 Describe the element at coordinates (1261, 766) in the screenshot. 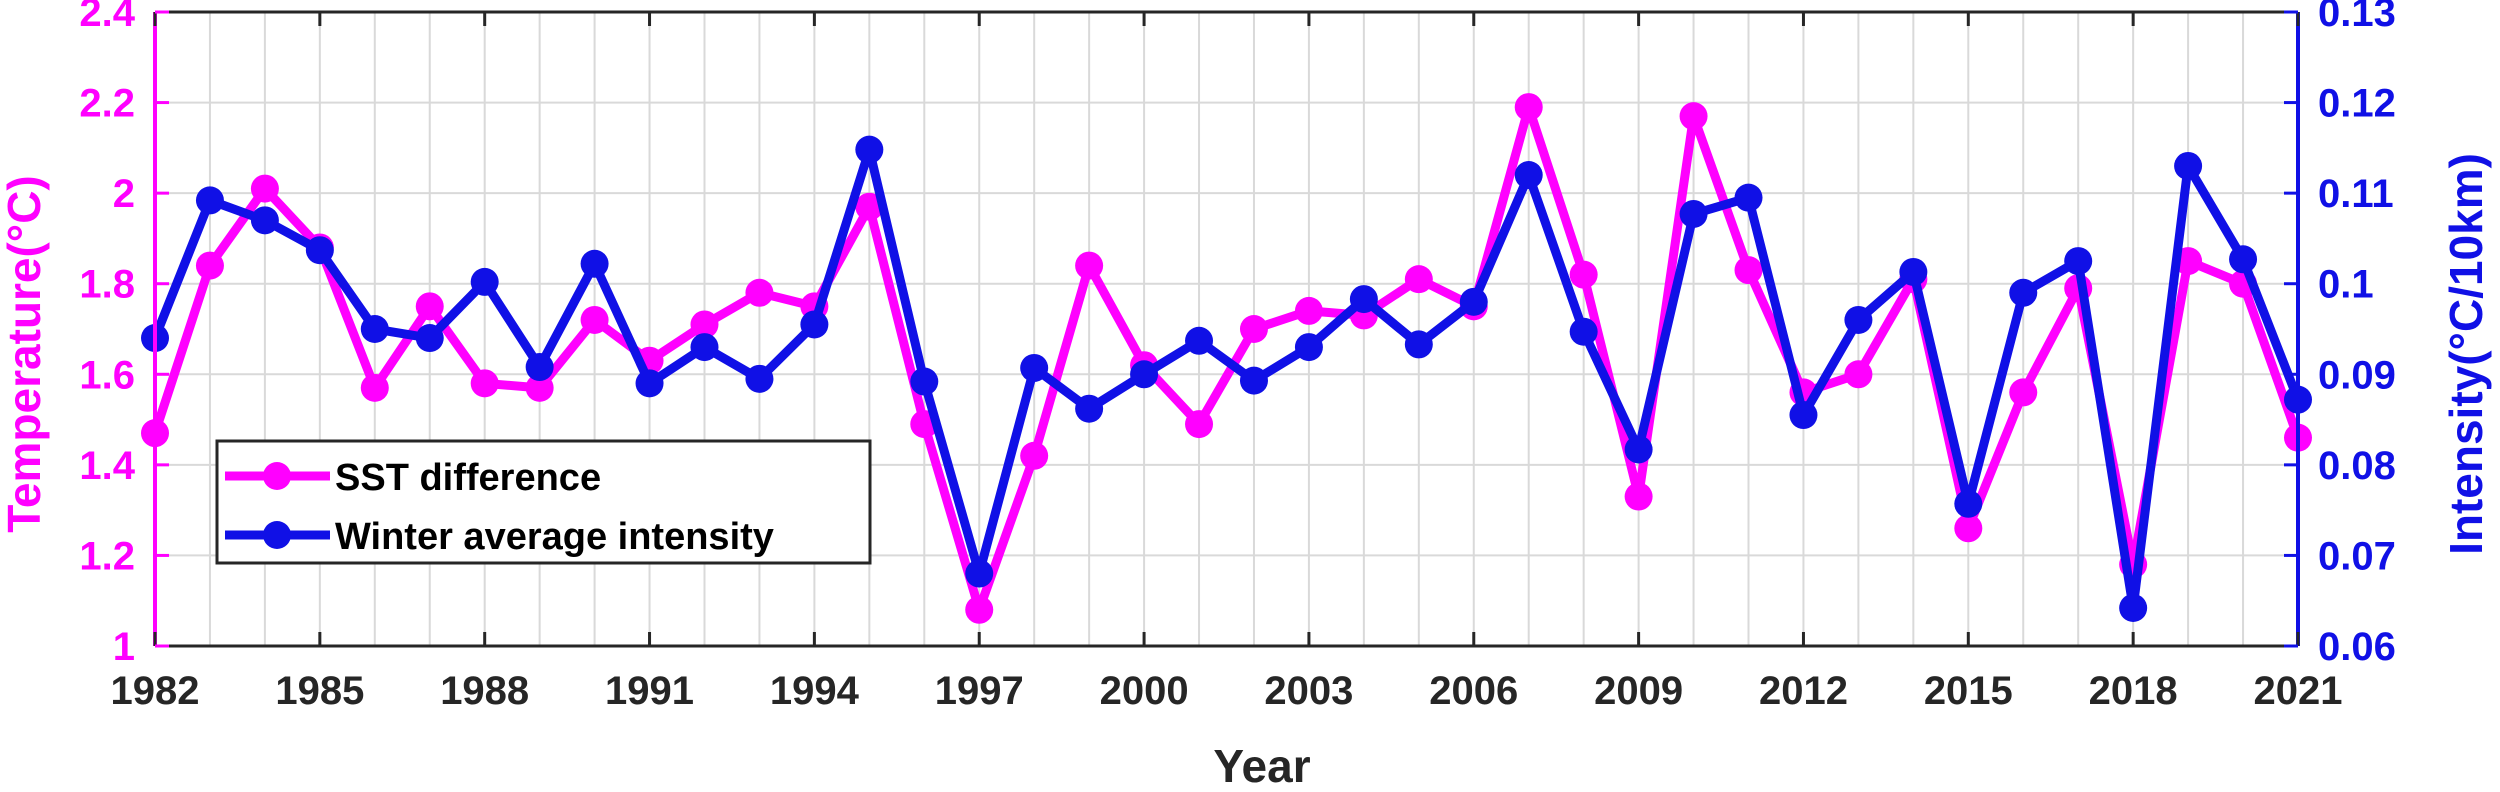

I see `x-axis-title: Year` at that location.